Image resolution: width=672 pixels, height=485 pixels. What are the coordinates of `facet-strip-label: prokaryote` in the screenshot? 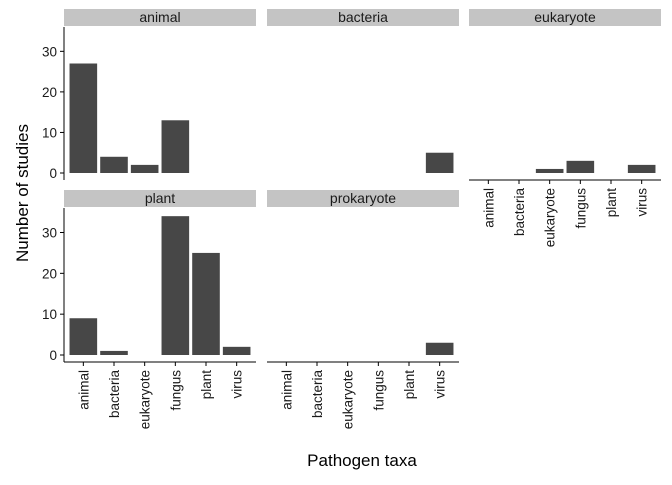 It's located at (363, 198).